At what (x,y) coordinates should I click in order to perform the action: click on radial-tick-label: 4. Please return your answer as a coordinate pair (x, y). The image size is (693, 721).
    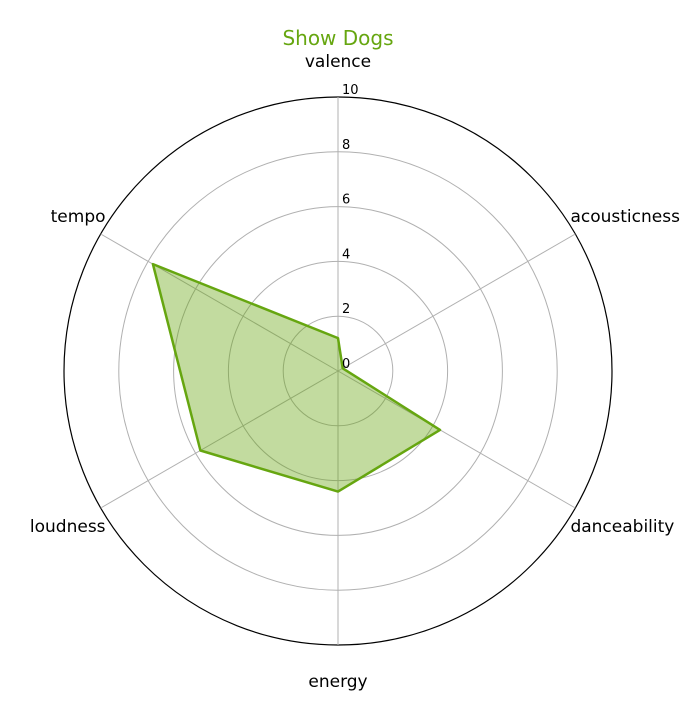
    Looking at the image, I should click on (346, 254).